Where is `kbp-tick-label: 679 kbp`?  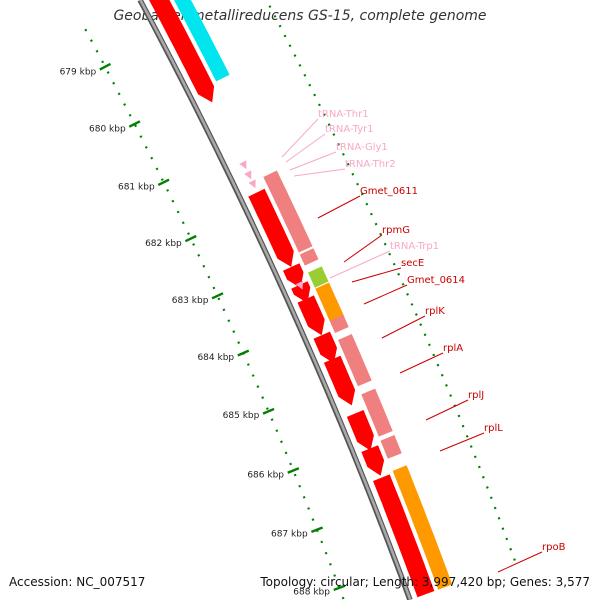
kbp-tick-label: 679 kbp is located at coordinates (78, 72).